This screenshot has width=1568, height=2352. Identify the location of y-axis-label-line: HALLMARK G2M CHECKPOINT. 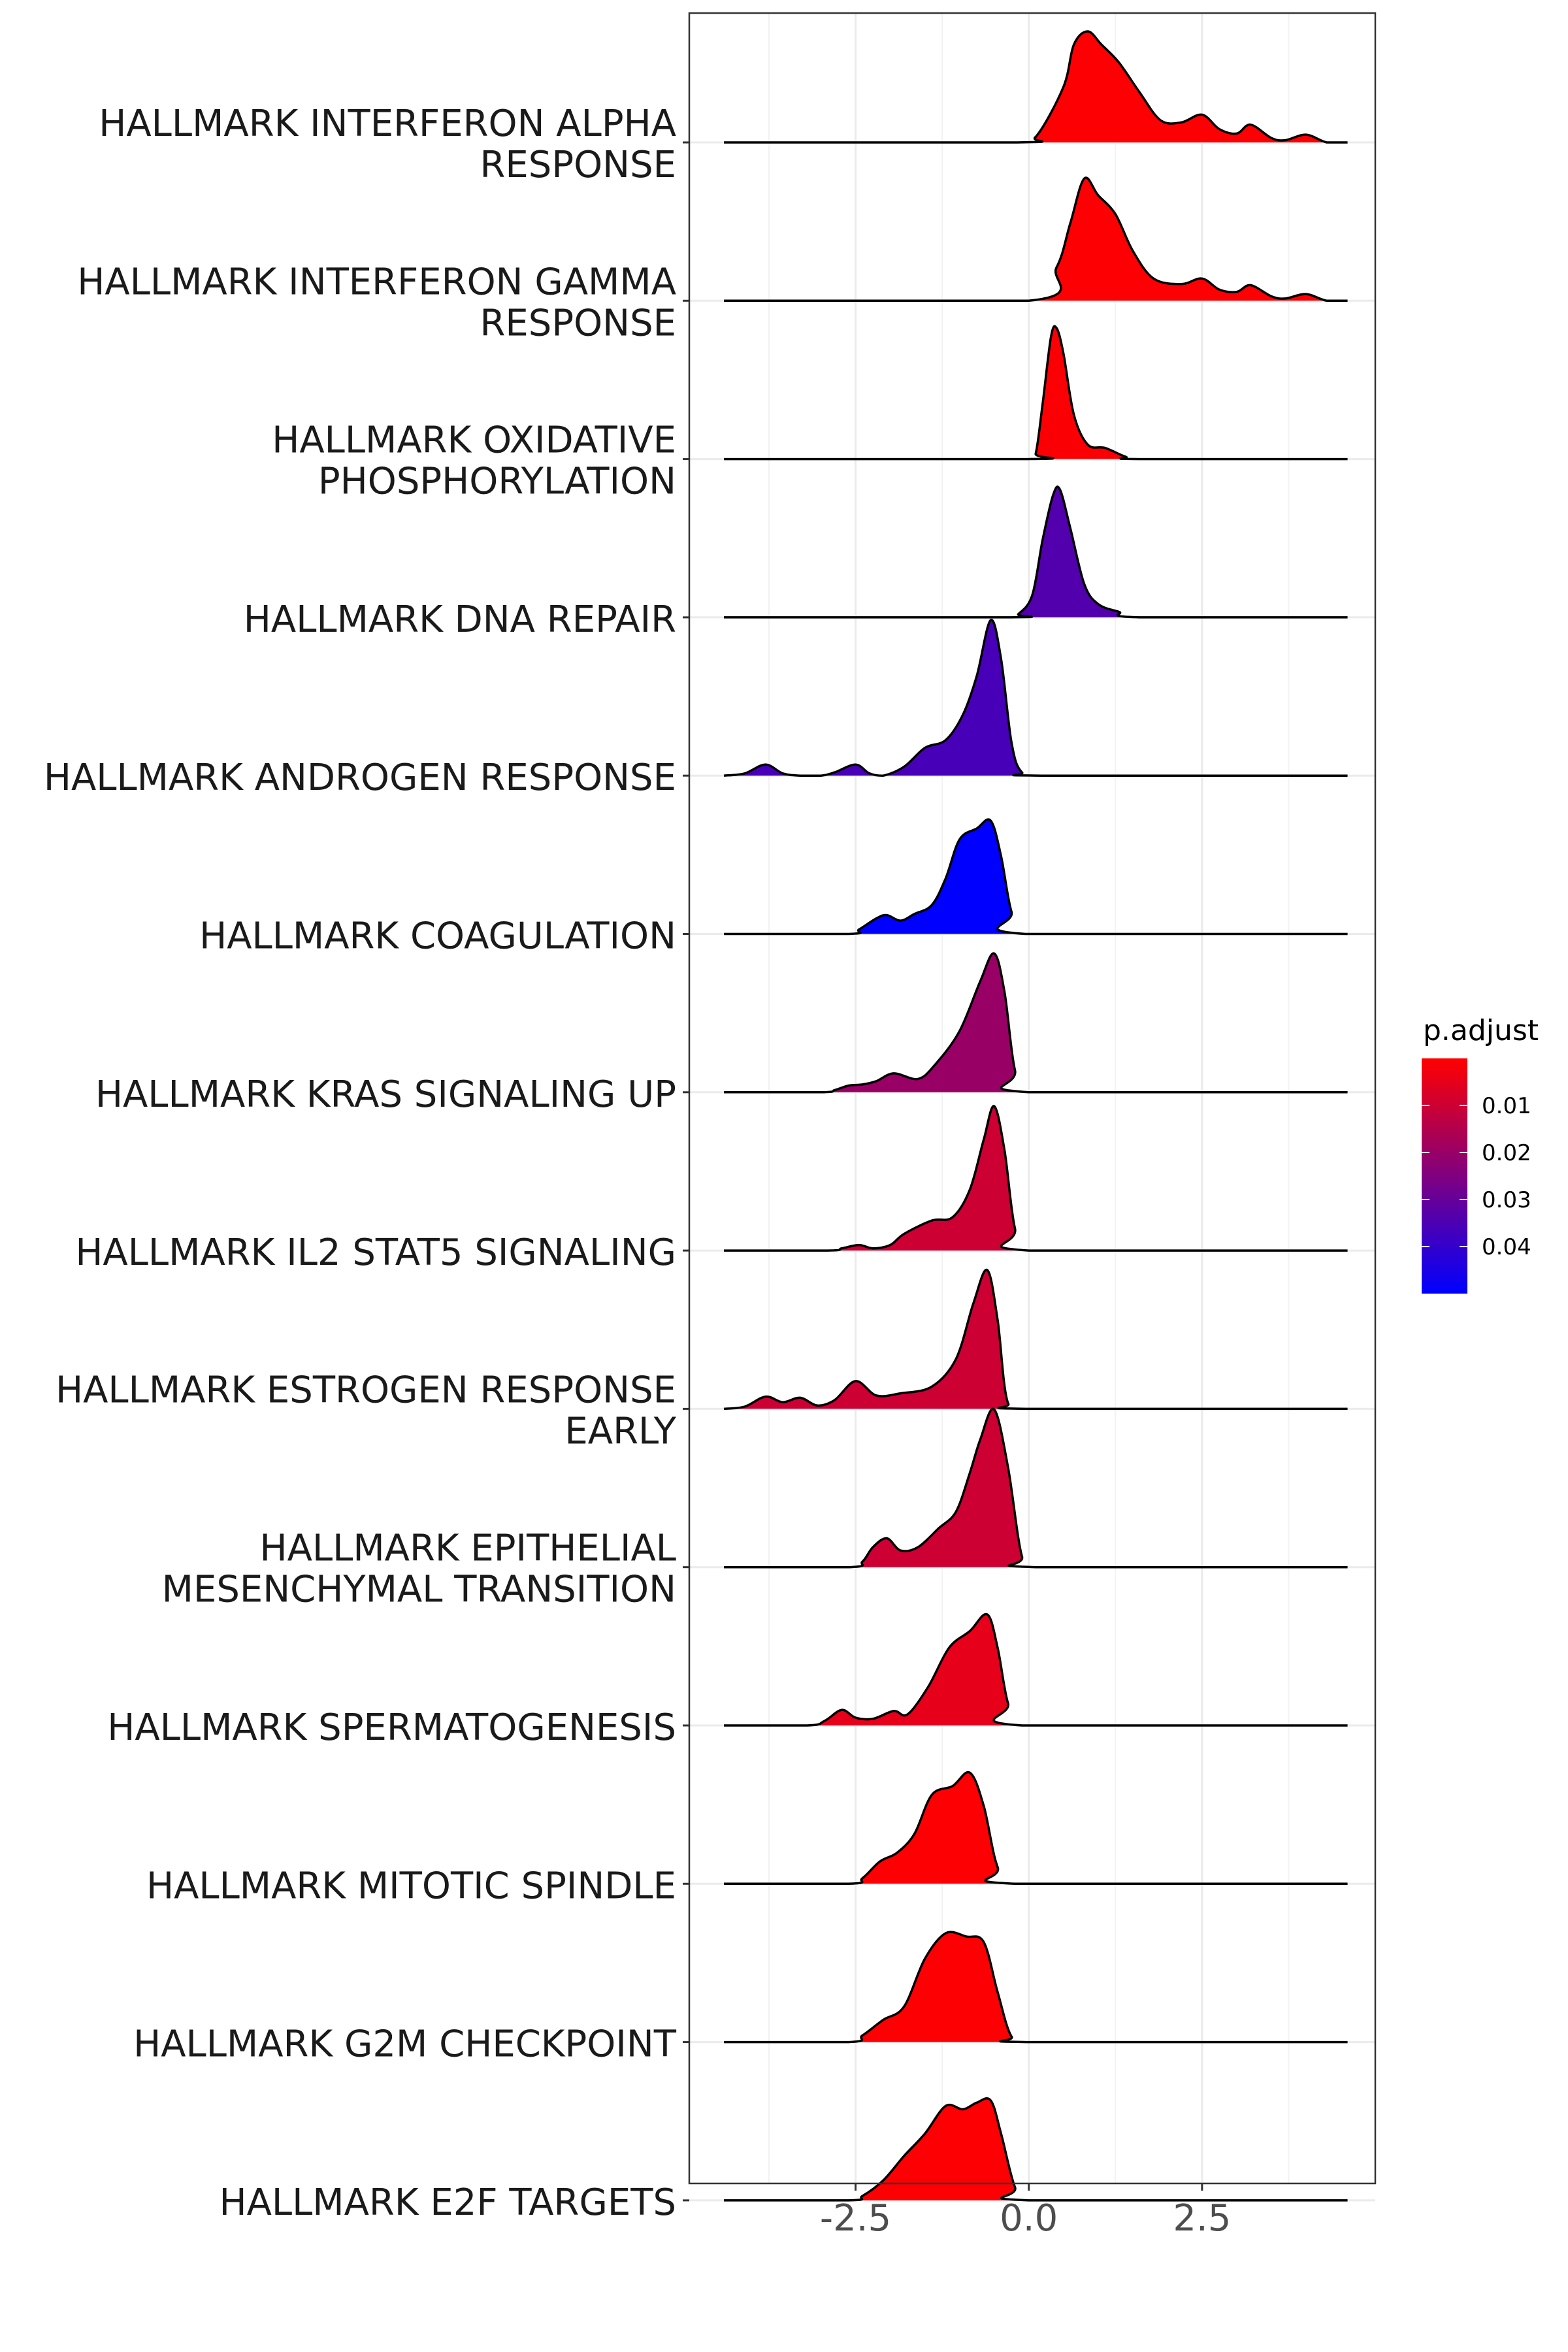
(405, 2044).